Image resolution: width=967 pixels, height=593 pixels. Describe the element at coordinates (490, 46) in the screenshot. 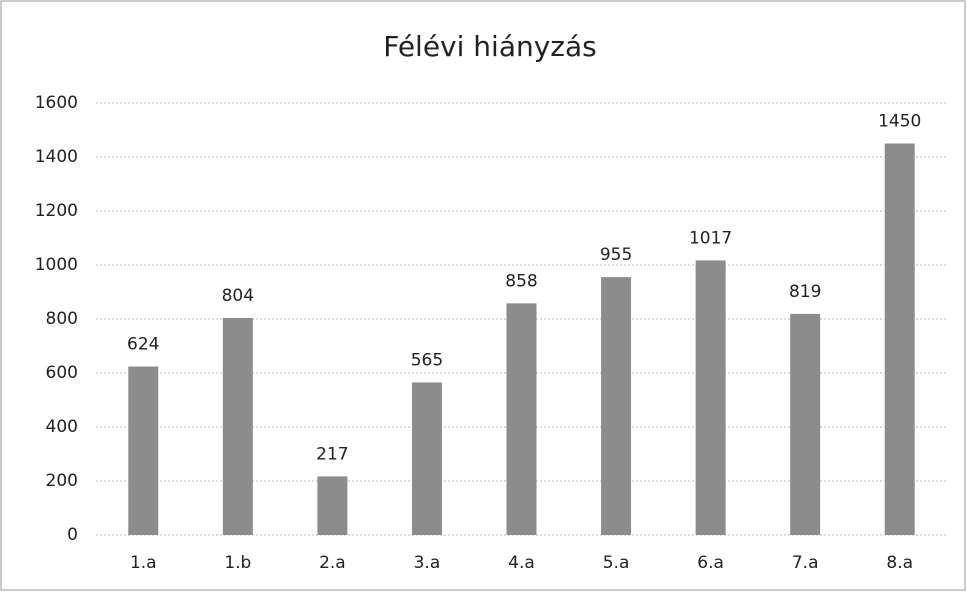

I see `chart-title: Félévi hiányzás` at that location.